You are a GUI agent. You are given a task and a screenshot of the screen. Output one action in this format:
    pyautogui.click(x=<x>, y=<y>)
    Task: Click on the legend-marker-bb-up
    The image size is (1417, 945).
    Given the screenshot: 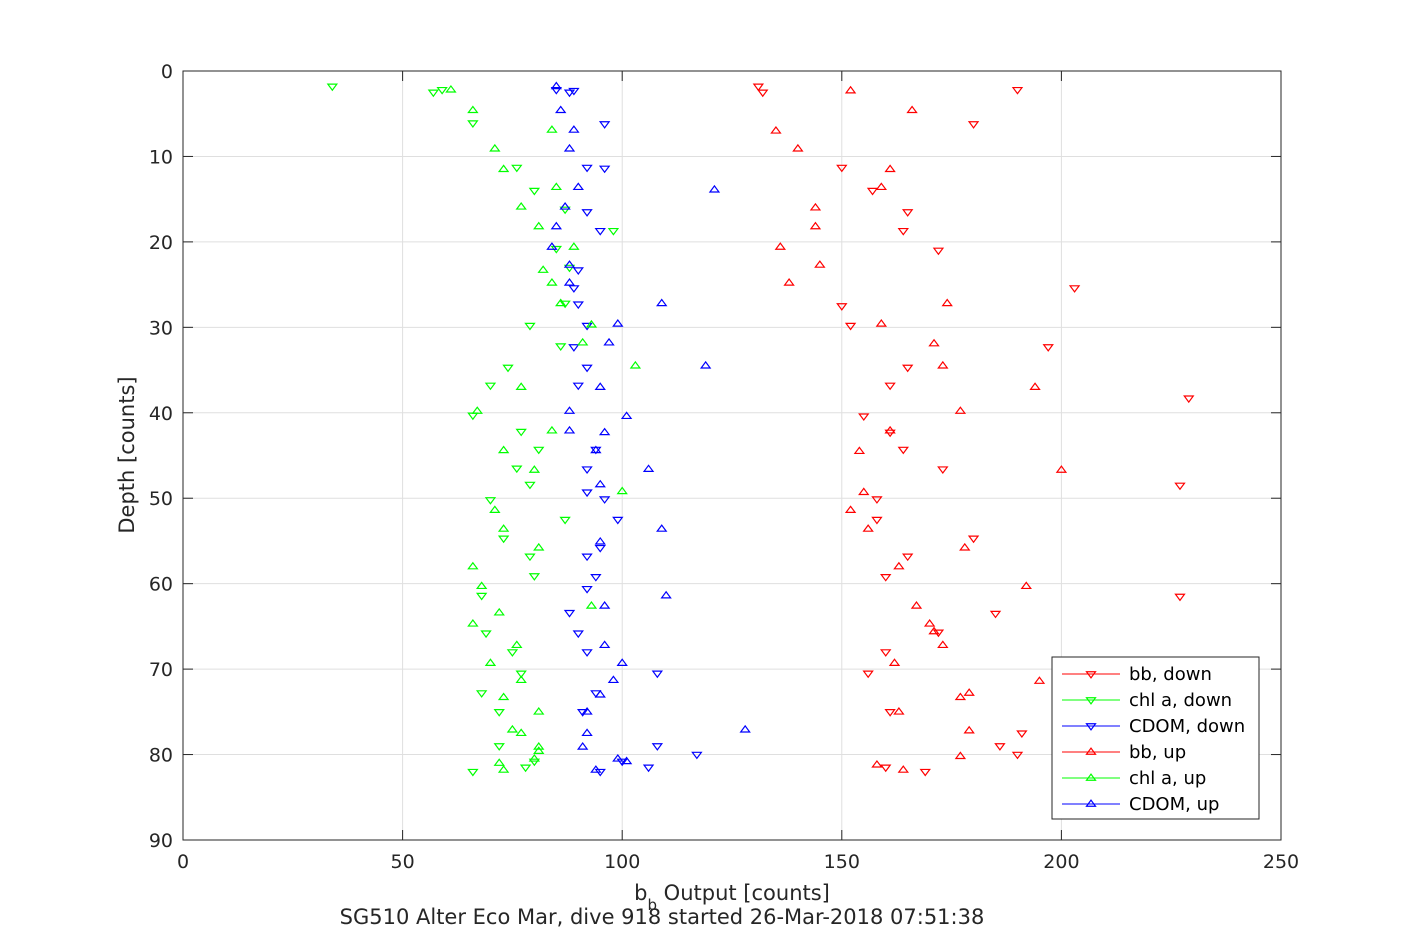 What is the action you would take?
    pyautogui.click(x=1091, y=751)
    